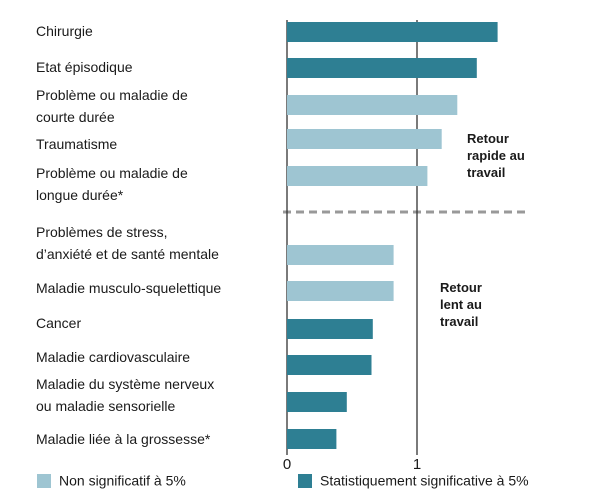 The image size is (600, 504). I want to click on x-tick-label: 0, so click(287, 464).